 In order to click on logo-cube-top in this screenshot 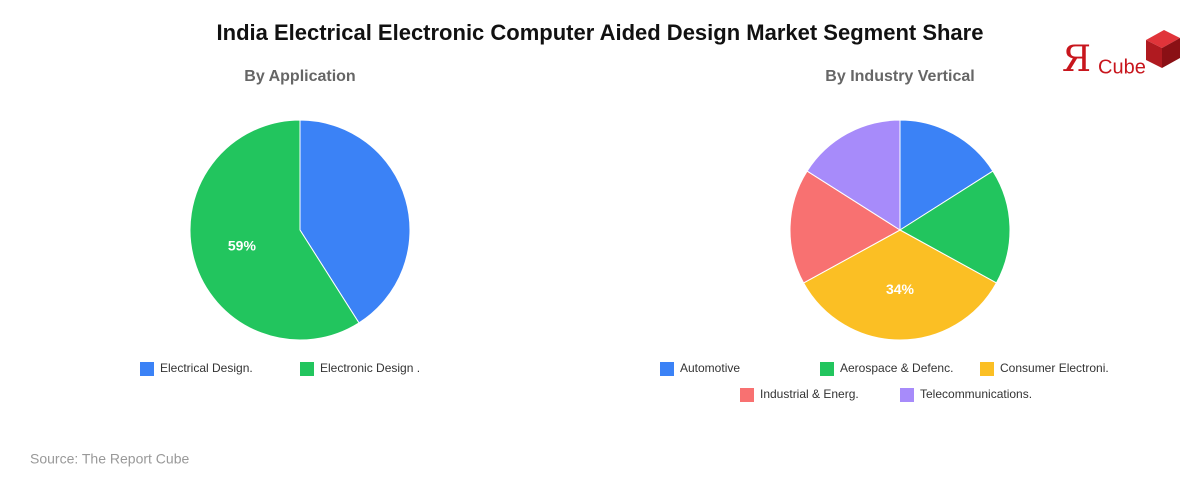, I will do `click(1163, 39)`.